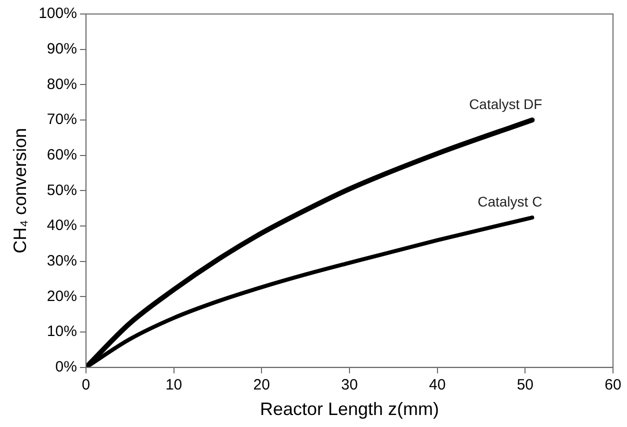 The height and width of the screenshot is (427, 627). I want to click on y-tick-label: 90%, so click(61, 49).